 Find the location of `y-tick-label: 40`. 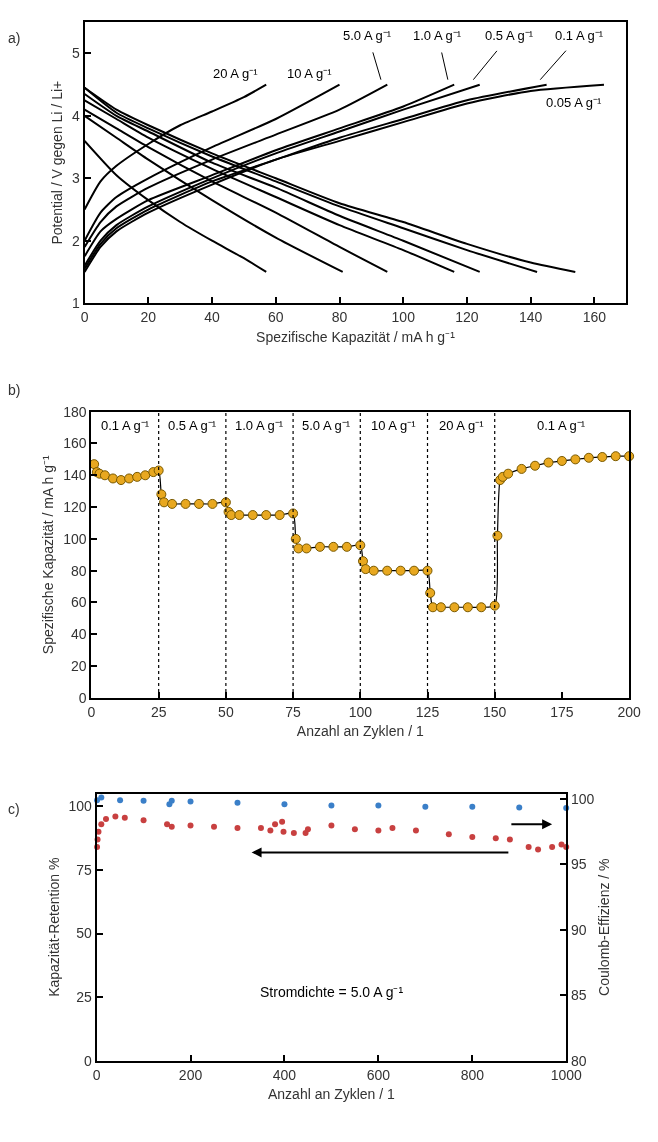

y-tick-label: 40 is located at coordinates (79, 634).